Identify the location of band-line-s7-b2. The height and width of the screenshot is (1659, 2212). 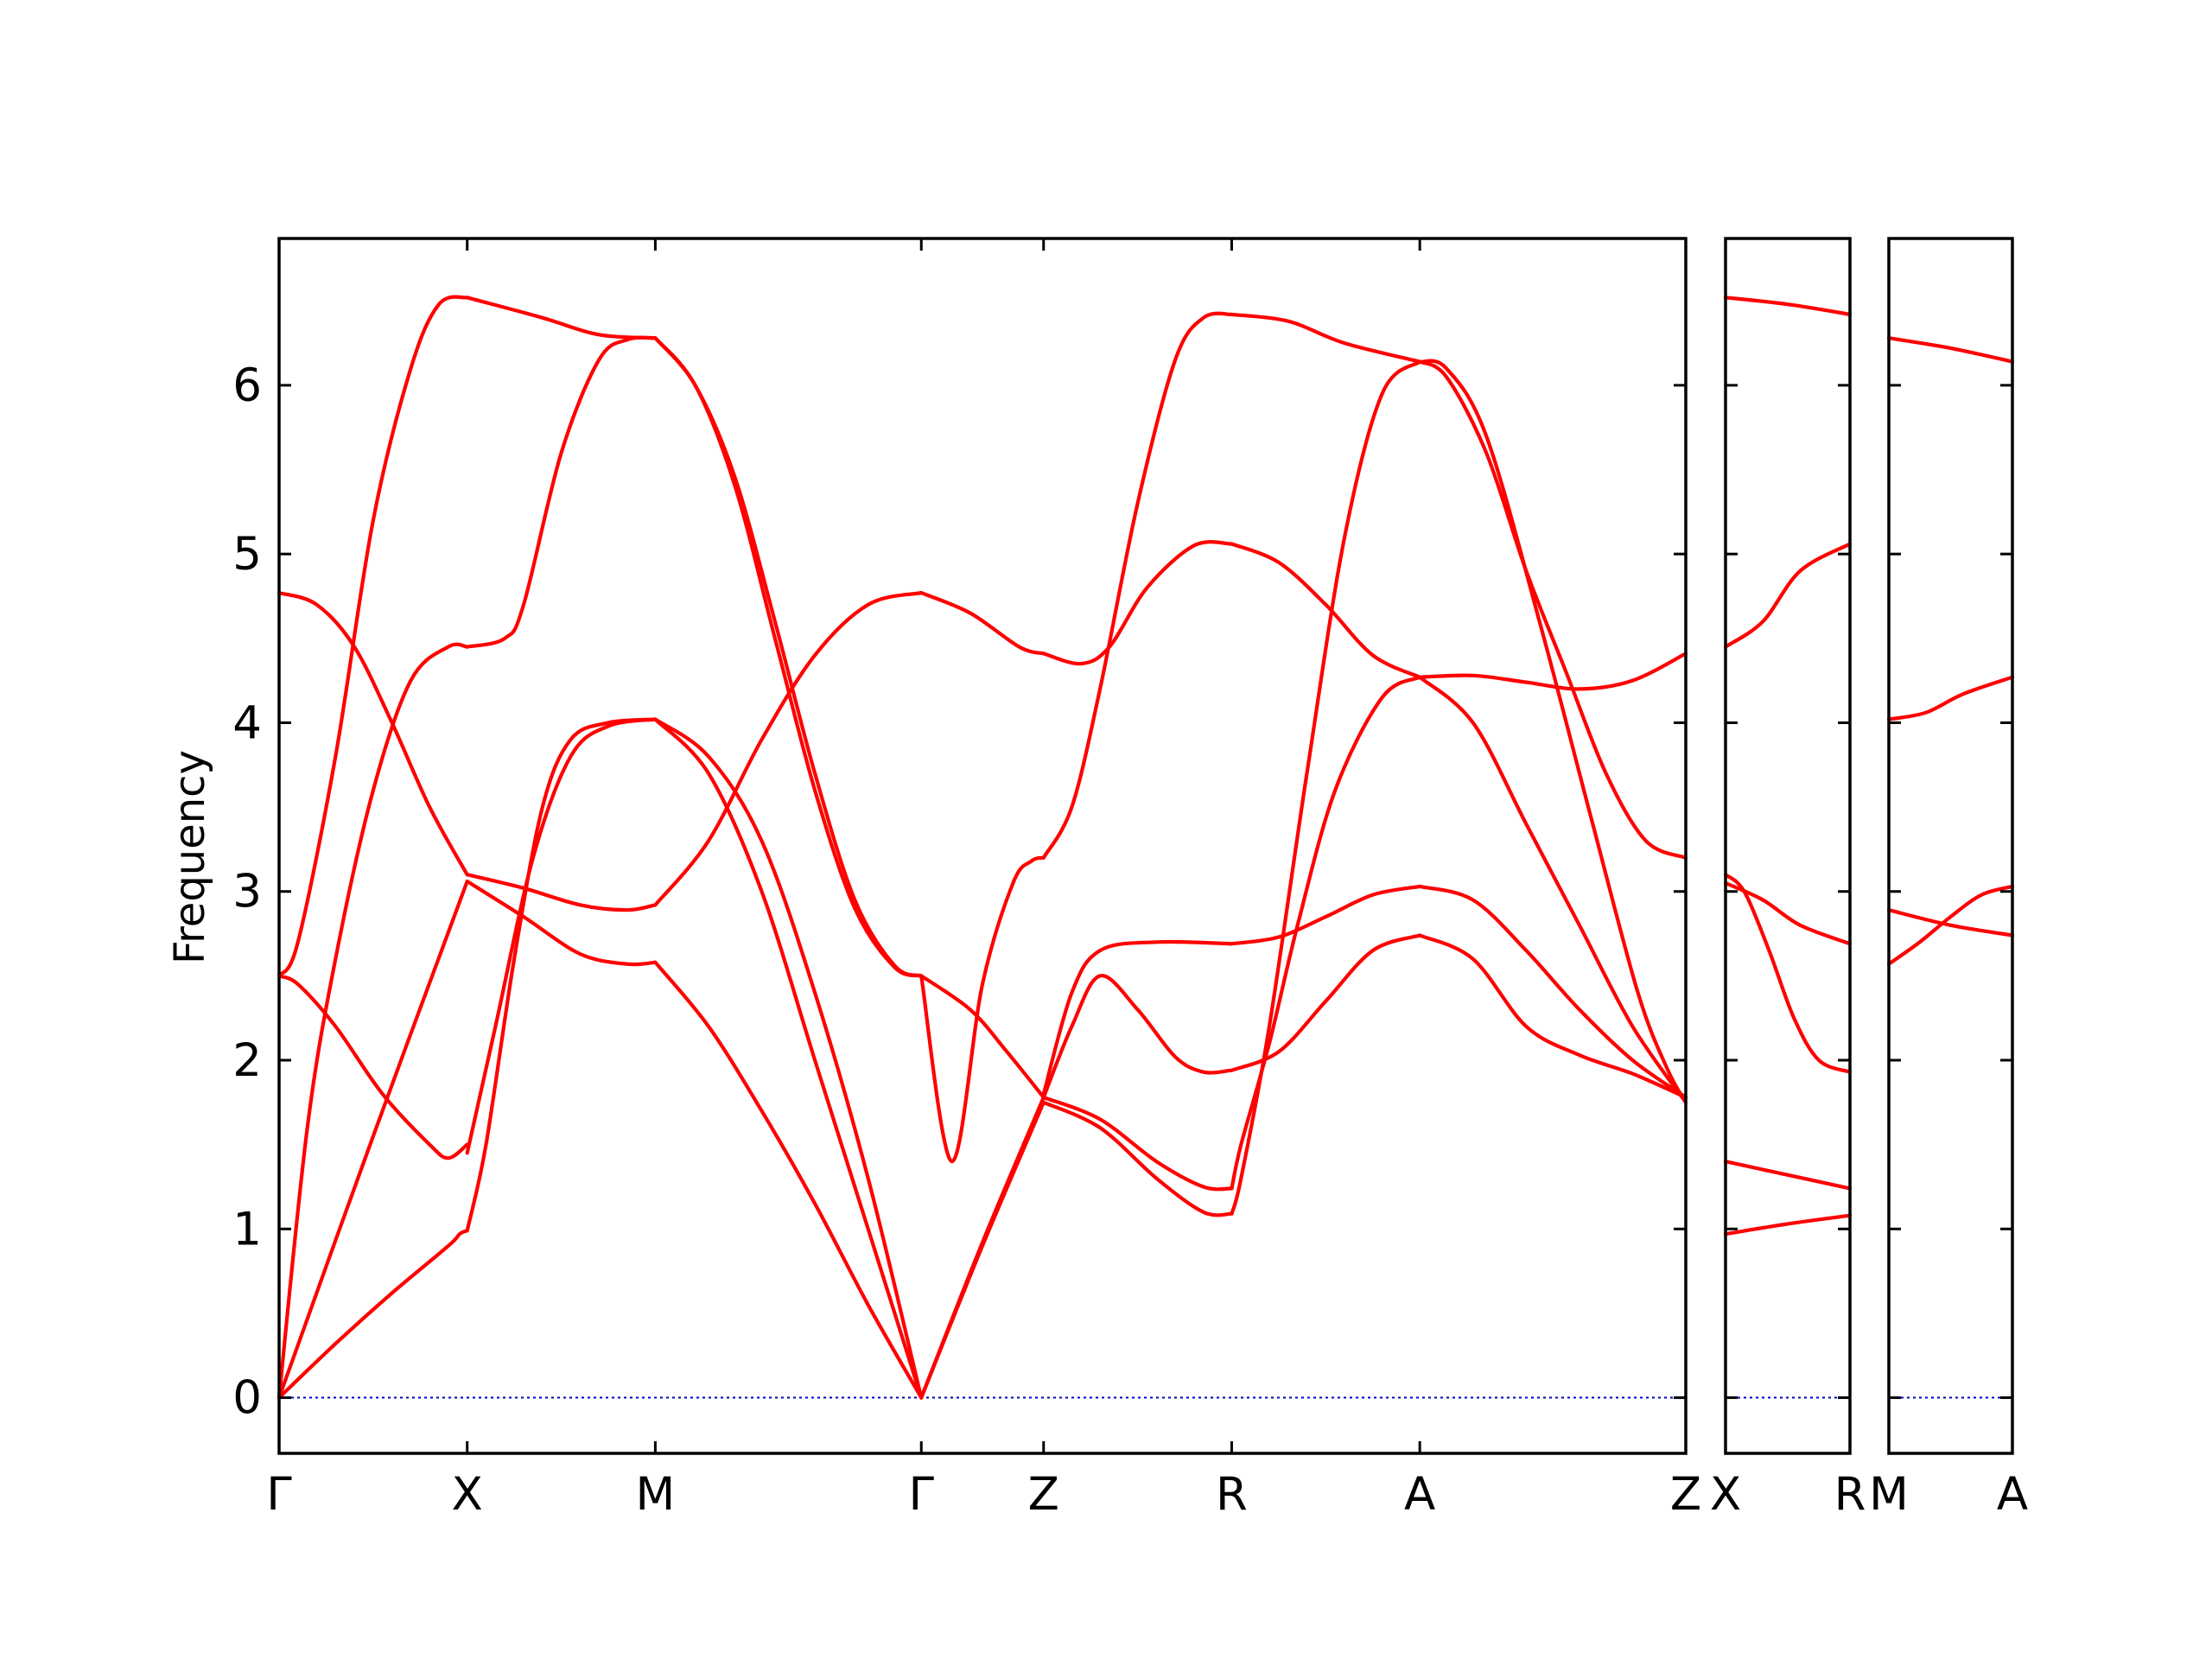
(1553, 609).